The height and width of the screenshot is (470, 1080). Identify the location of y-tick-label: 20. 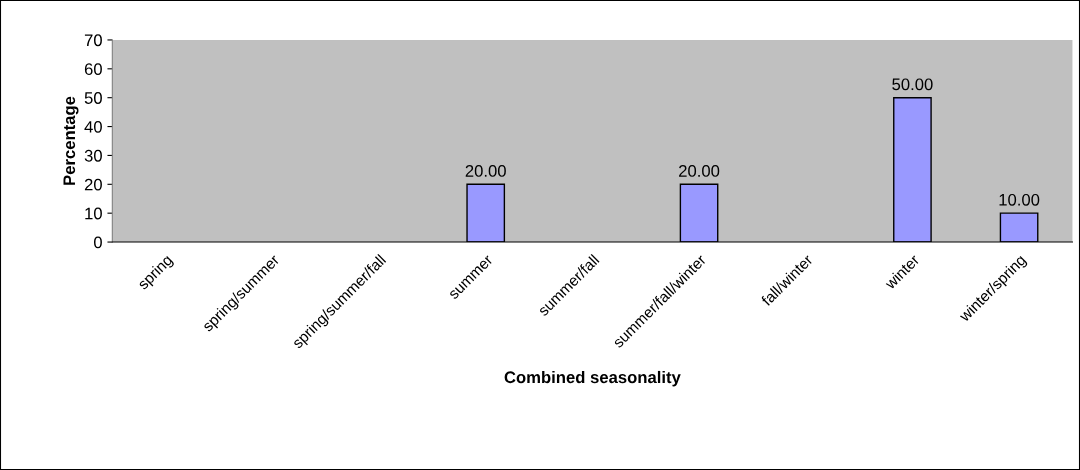
(93, 184).